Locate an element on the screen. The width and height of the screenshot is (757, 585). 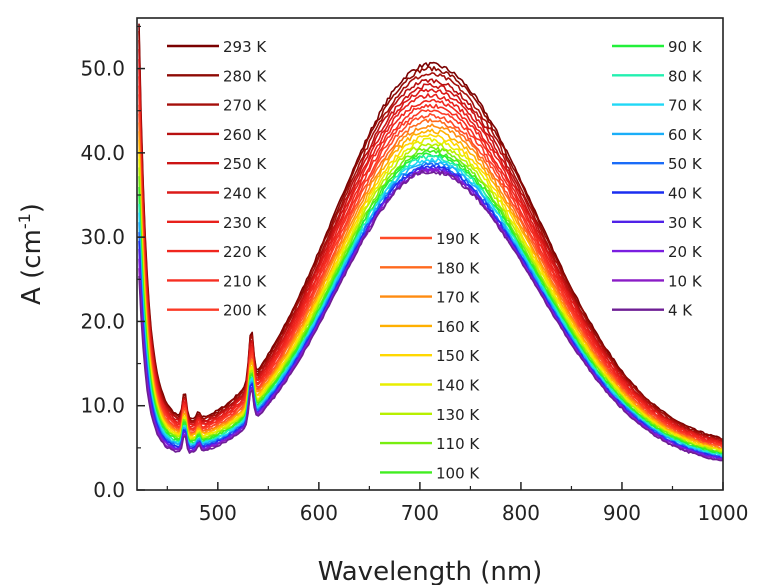
x-axis: 500 600 700 800 900 1000 is located at coordinates (457, 503).